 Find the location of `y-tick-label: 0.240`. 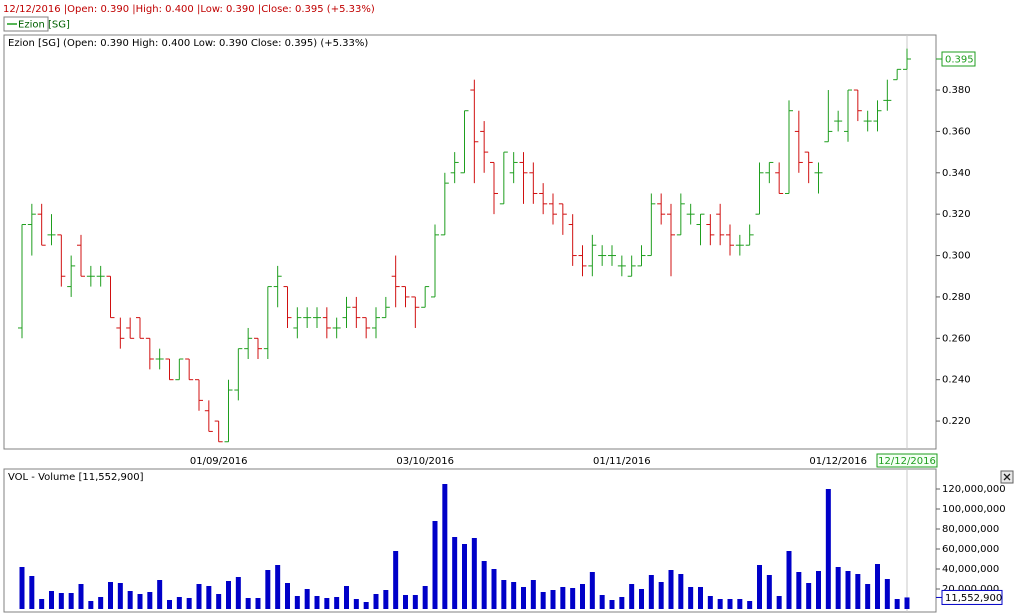

y-tick-label: 0.240 is located at coordinates (956, 380).